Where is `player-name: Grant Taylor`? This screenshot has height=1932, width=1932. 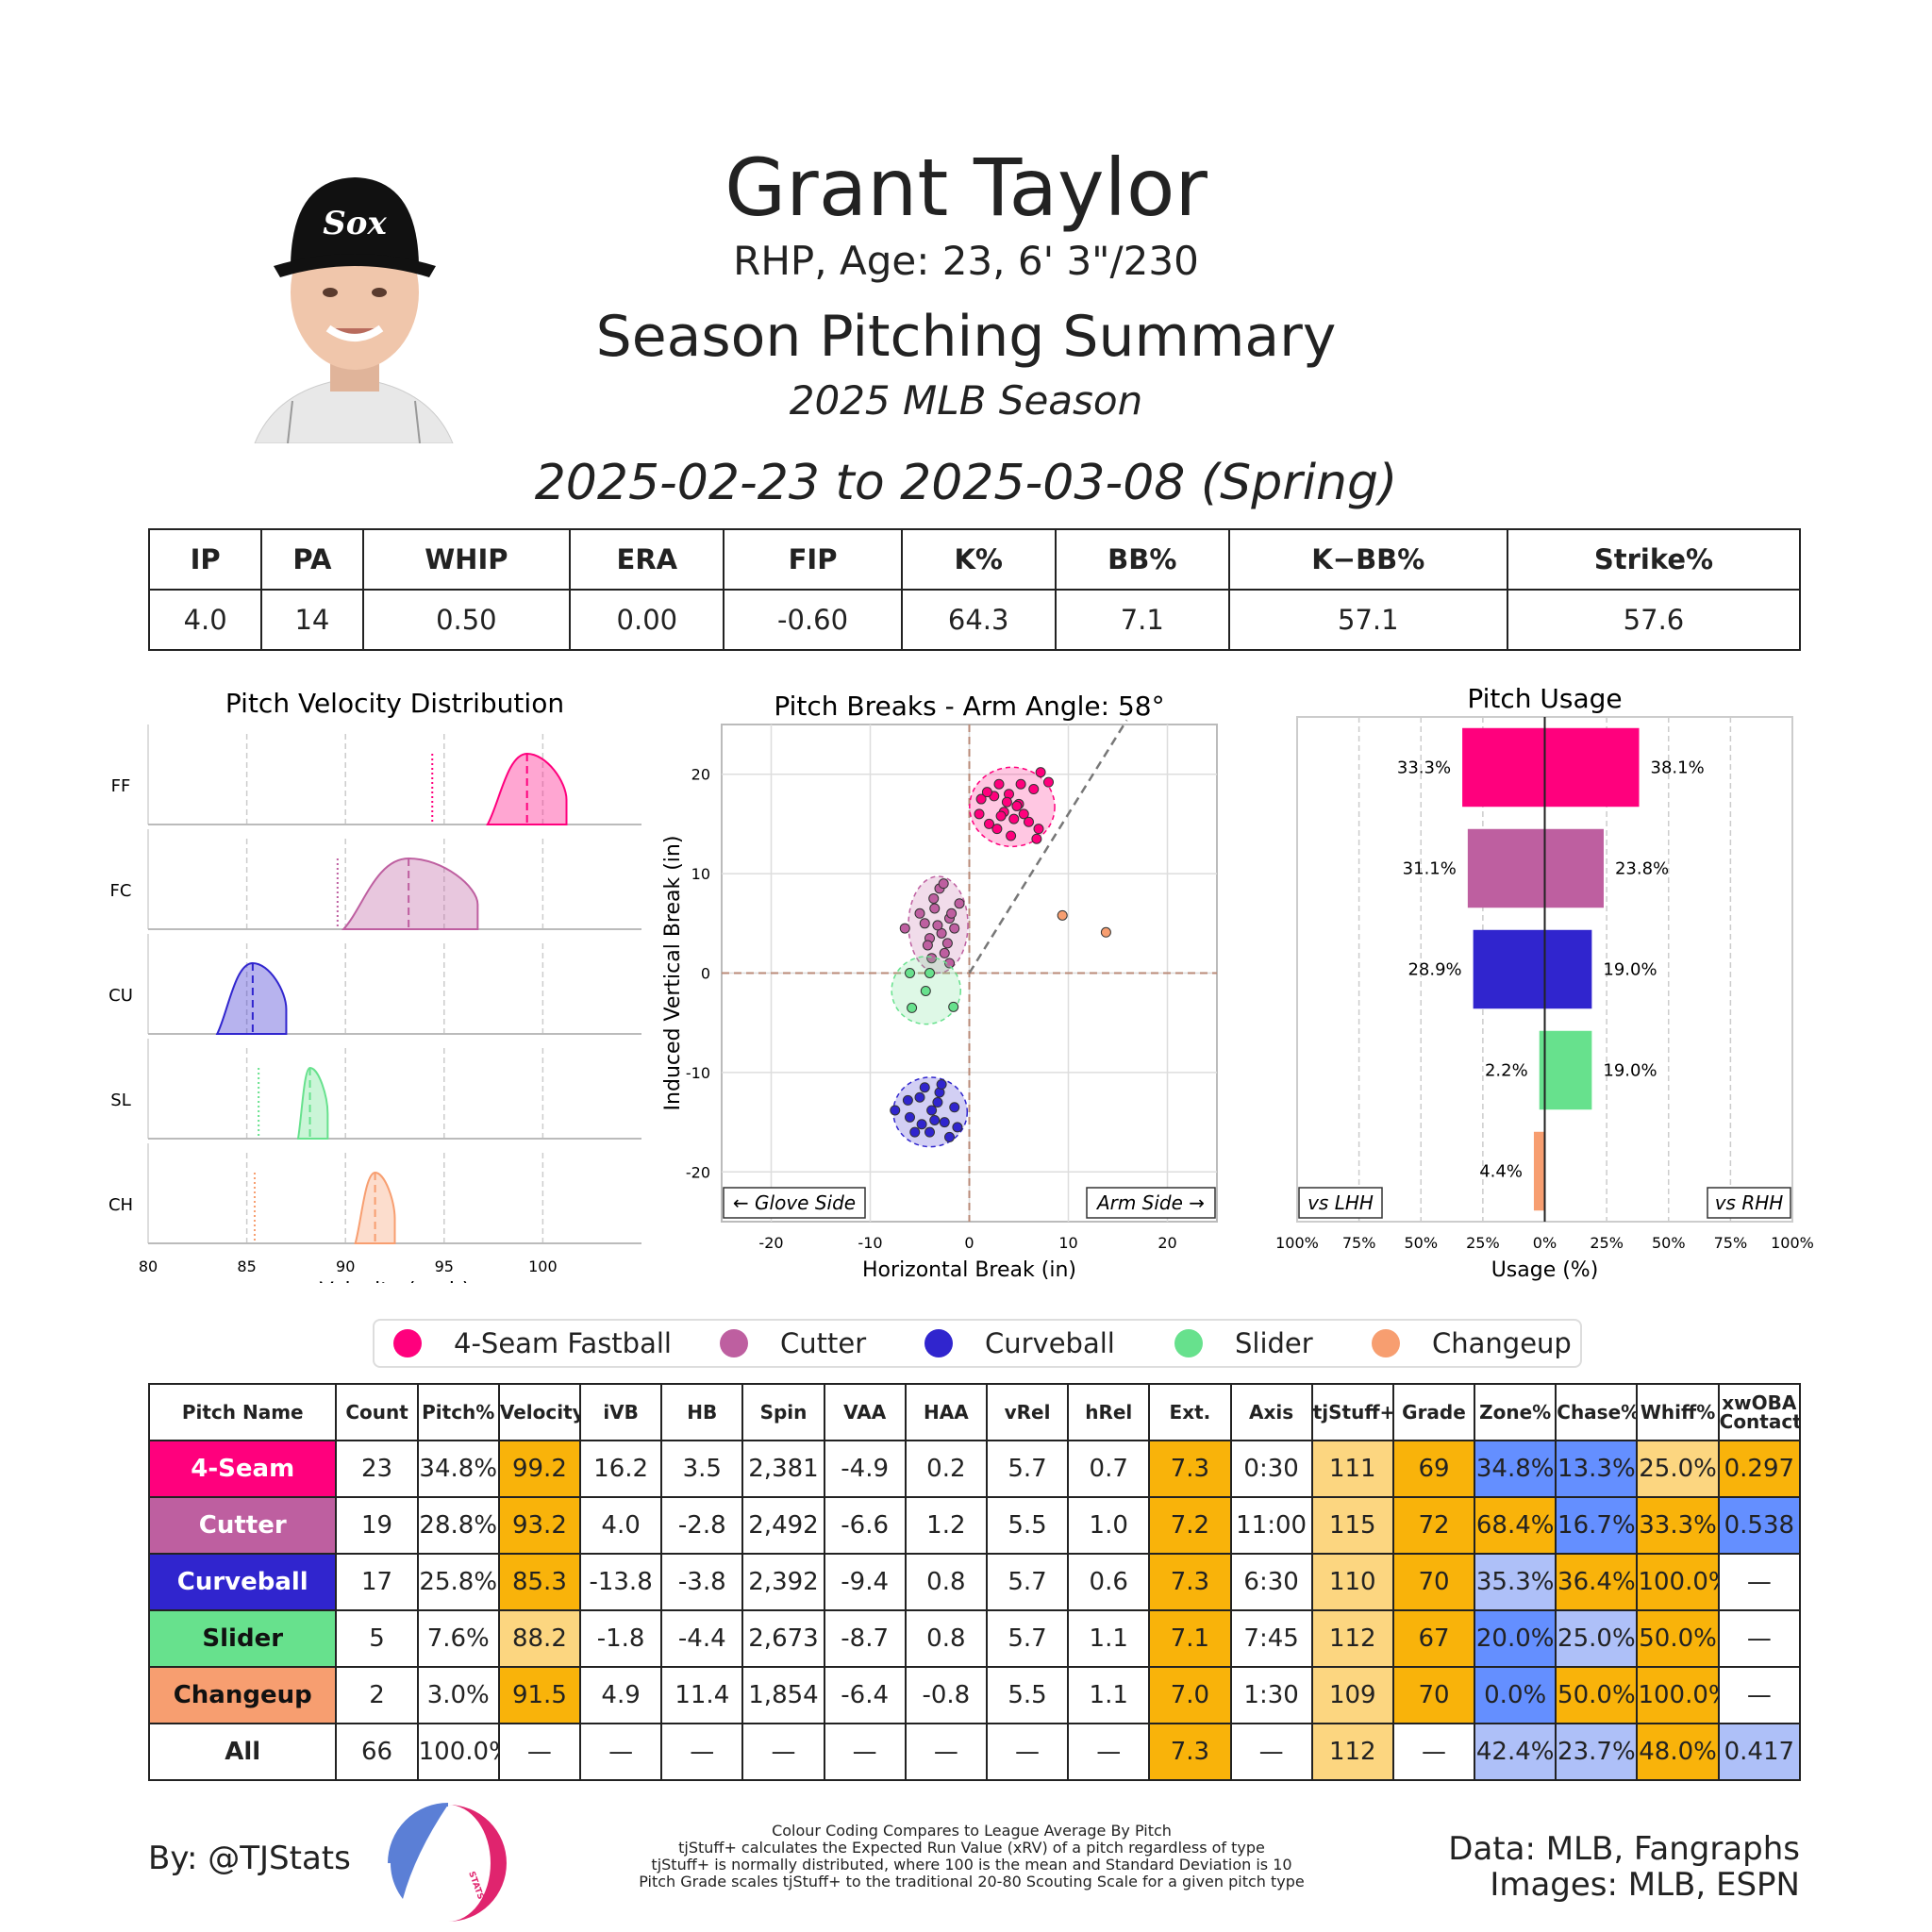
player-name: Grant Taylor is located at coordinates (966, 188).